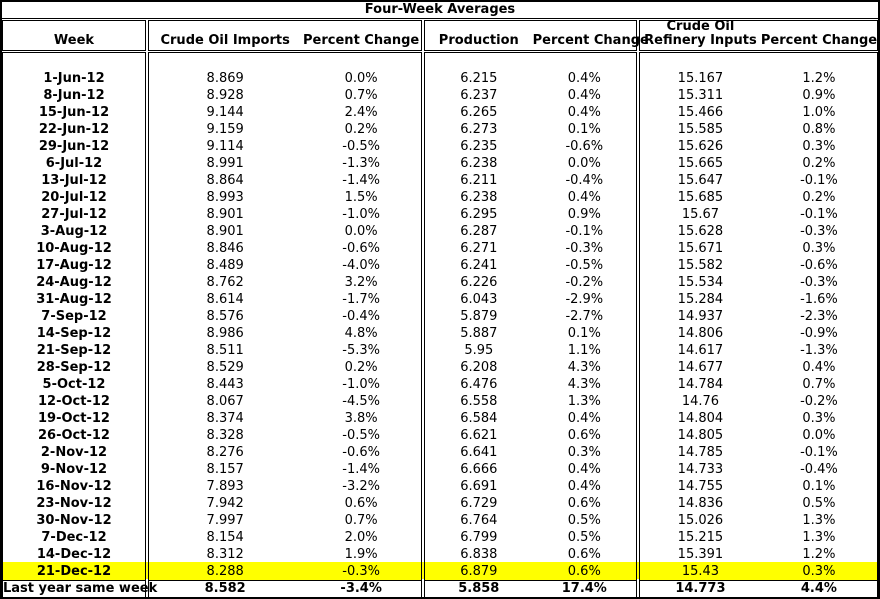 Image resolution: width=880 pixels, height=599 pixels. Describe the element at coordinates (74, 571) in the screenshot. I see `table-row: 21-Dec-12` at that location.